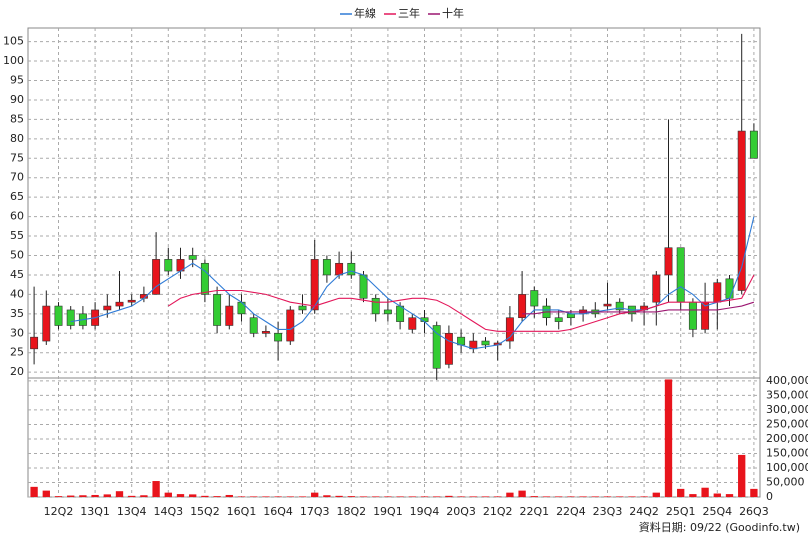  I want to click on y-tick-label: 85, so click(17, 118).